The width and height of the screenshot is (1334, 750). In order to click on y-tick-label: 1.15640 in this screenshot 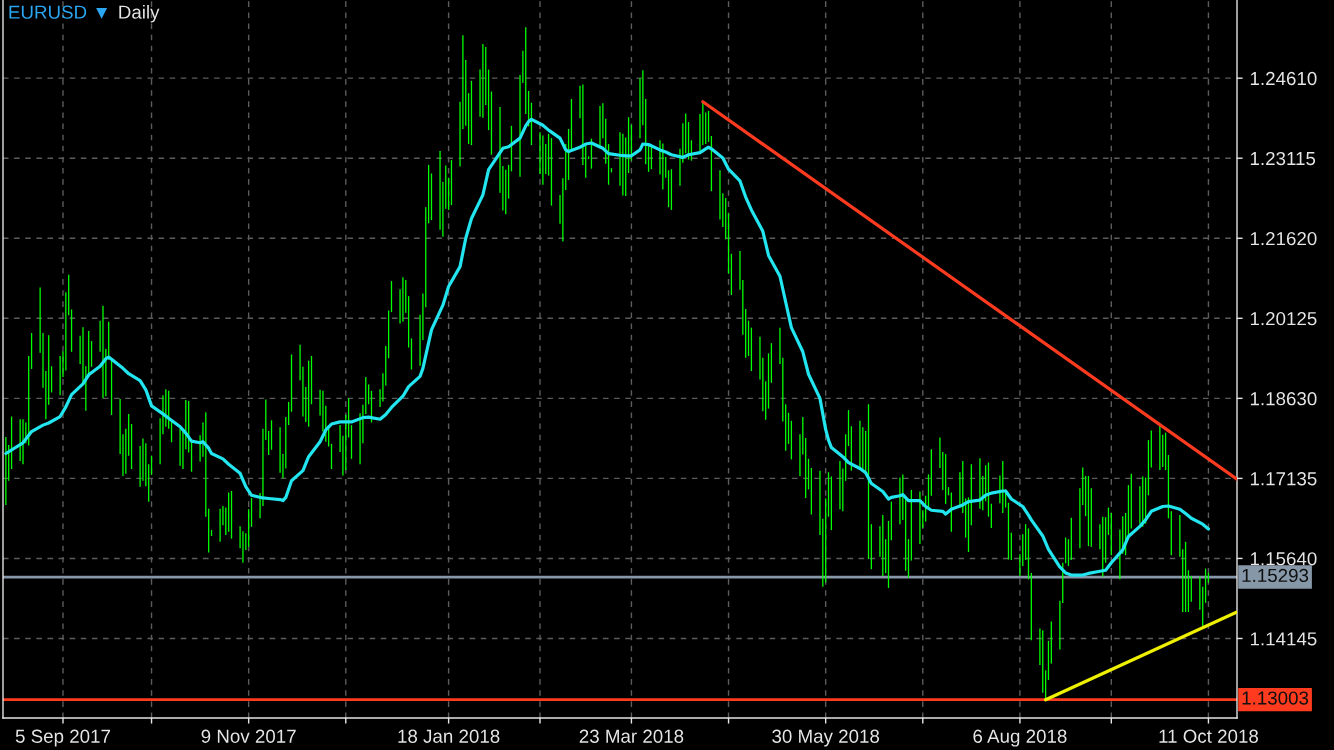, I will do `click(1283, 559)`.